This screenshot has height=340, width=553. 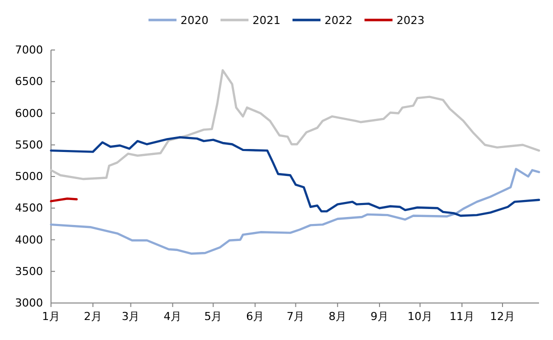 I want to click on x-tick-label: 7月, so click(x=295, y=316).